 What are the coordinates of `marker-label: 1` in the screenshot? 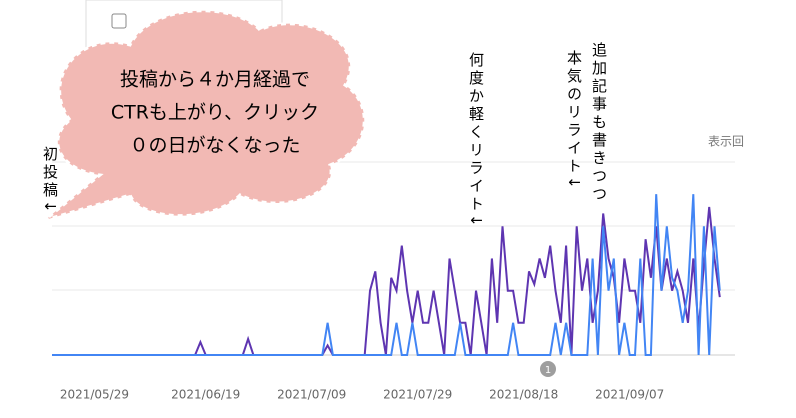 It's located at (548, 370).